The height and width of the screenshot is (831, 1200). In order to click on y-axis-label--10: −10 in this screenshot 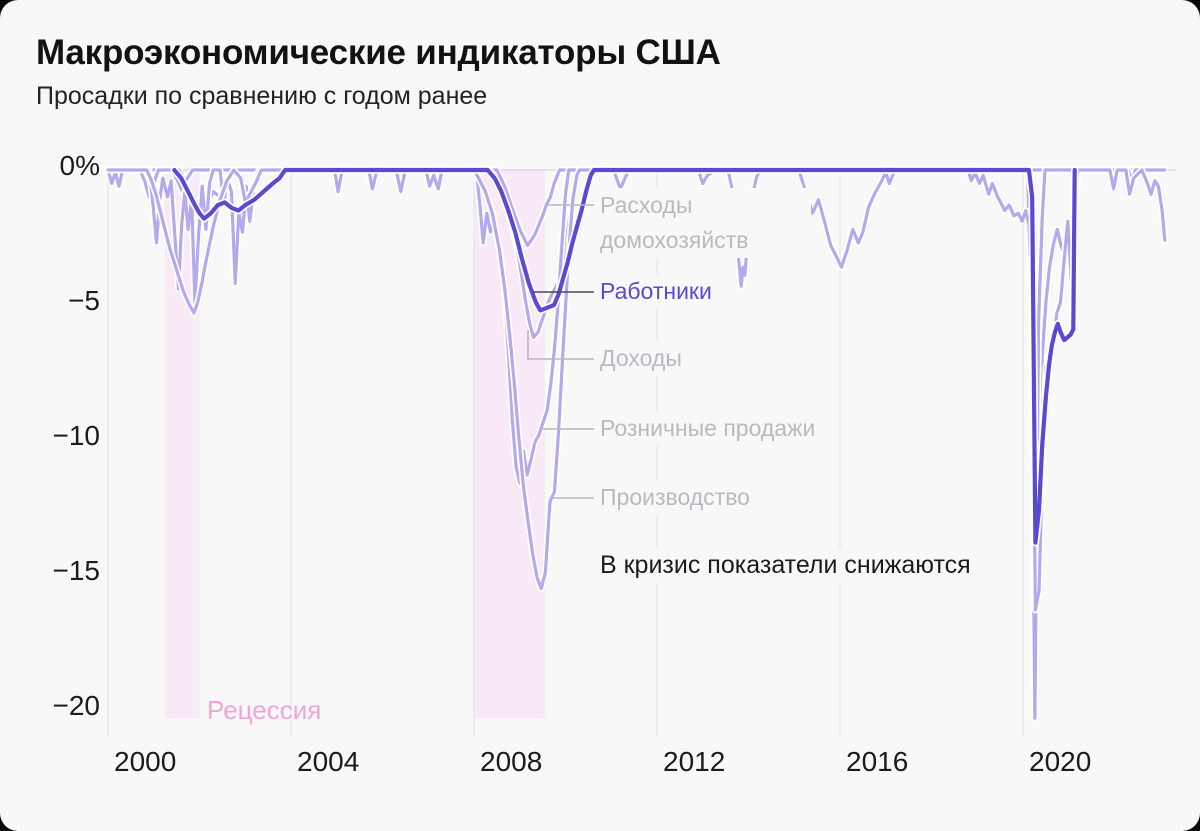, I will do `click(76, 435)`.